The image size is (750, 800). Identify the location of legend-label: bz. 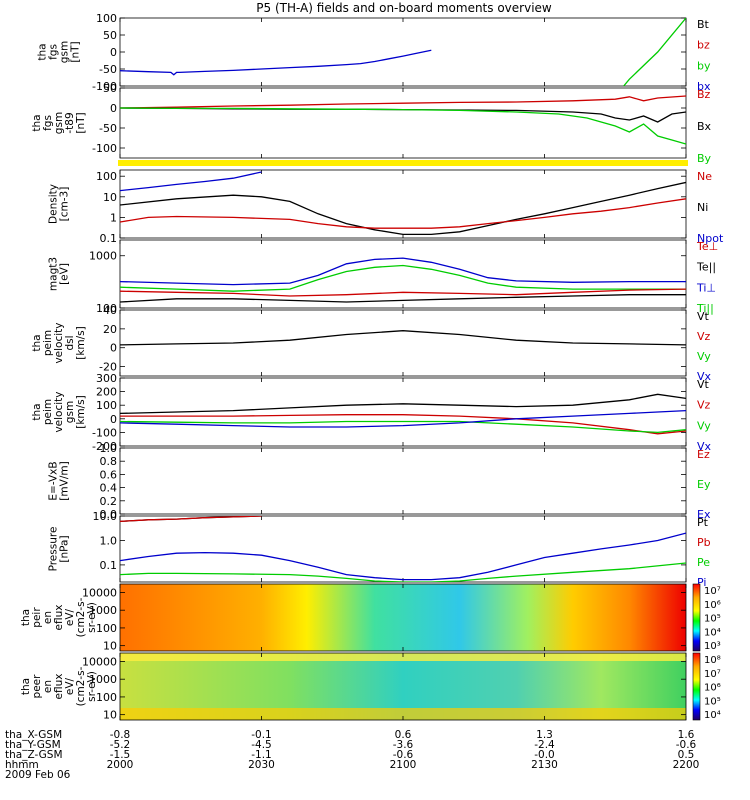
(703, 45).